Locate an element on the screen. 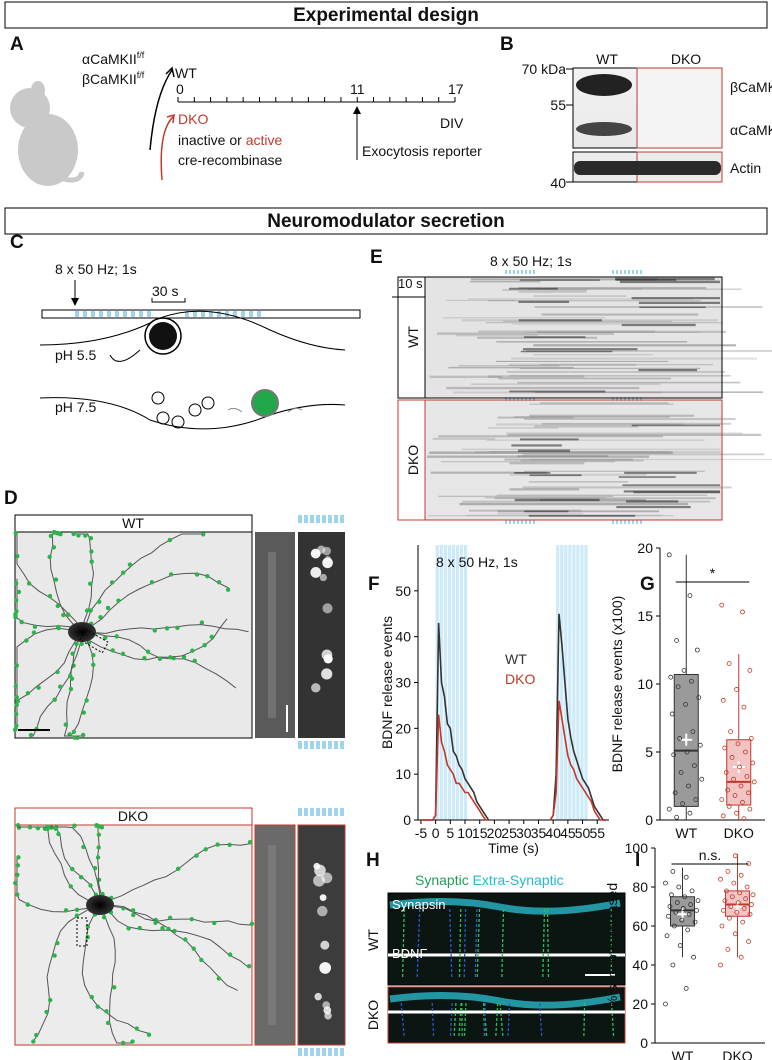 This screenshot has height=1060, width=772. x-tick-label: 40 is located at coordinates (553, 833).